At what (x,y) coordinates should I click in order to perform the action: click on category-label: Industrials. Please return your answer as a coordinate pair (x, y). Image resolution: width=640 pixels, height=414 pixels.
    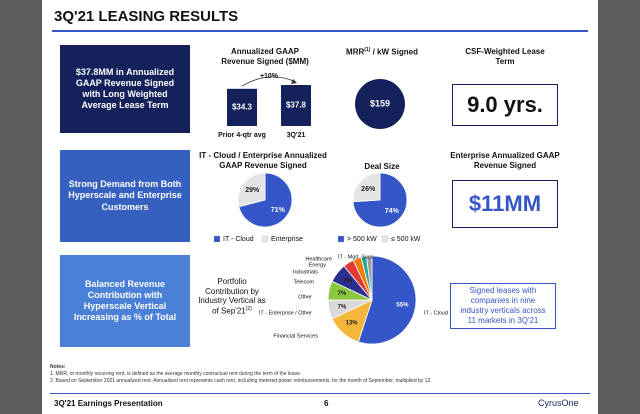
    Looking at the image, I should click on (305, 272).